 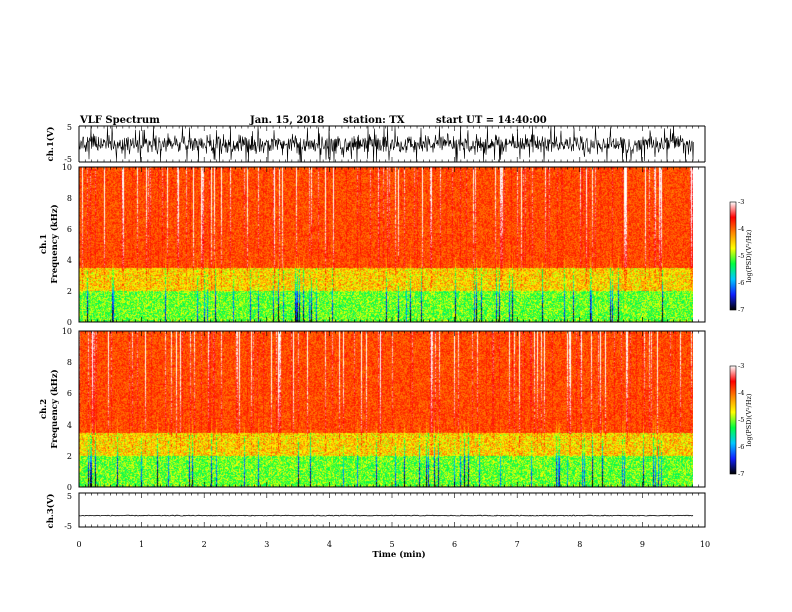 I want to click on ch2-cb-tick-0: -3, so click(x=741, y=366).